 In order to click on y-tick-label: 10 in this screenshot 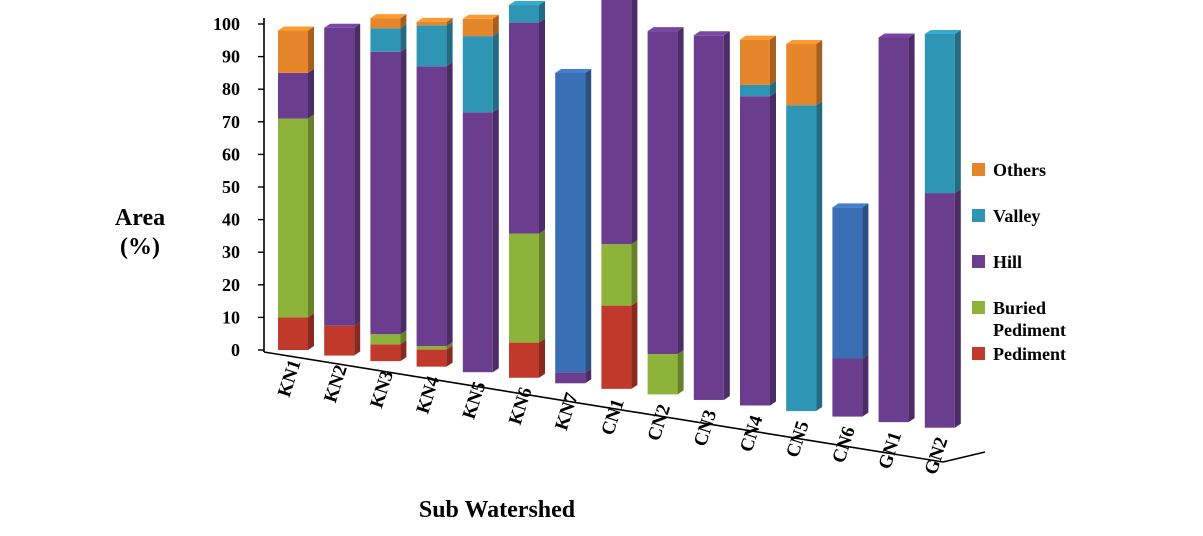, I will do `click(231, 317)`.